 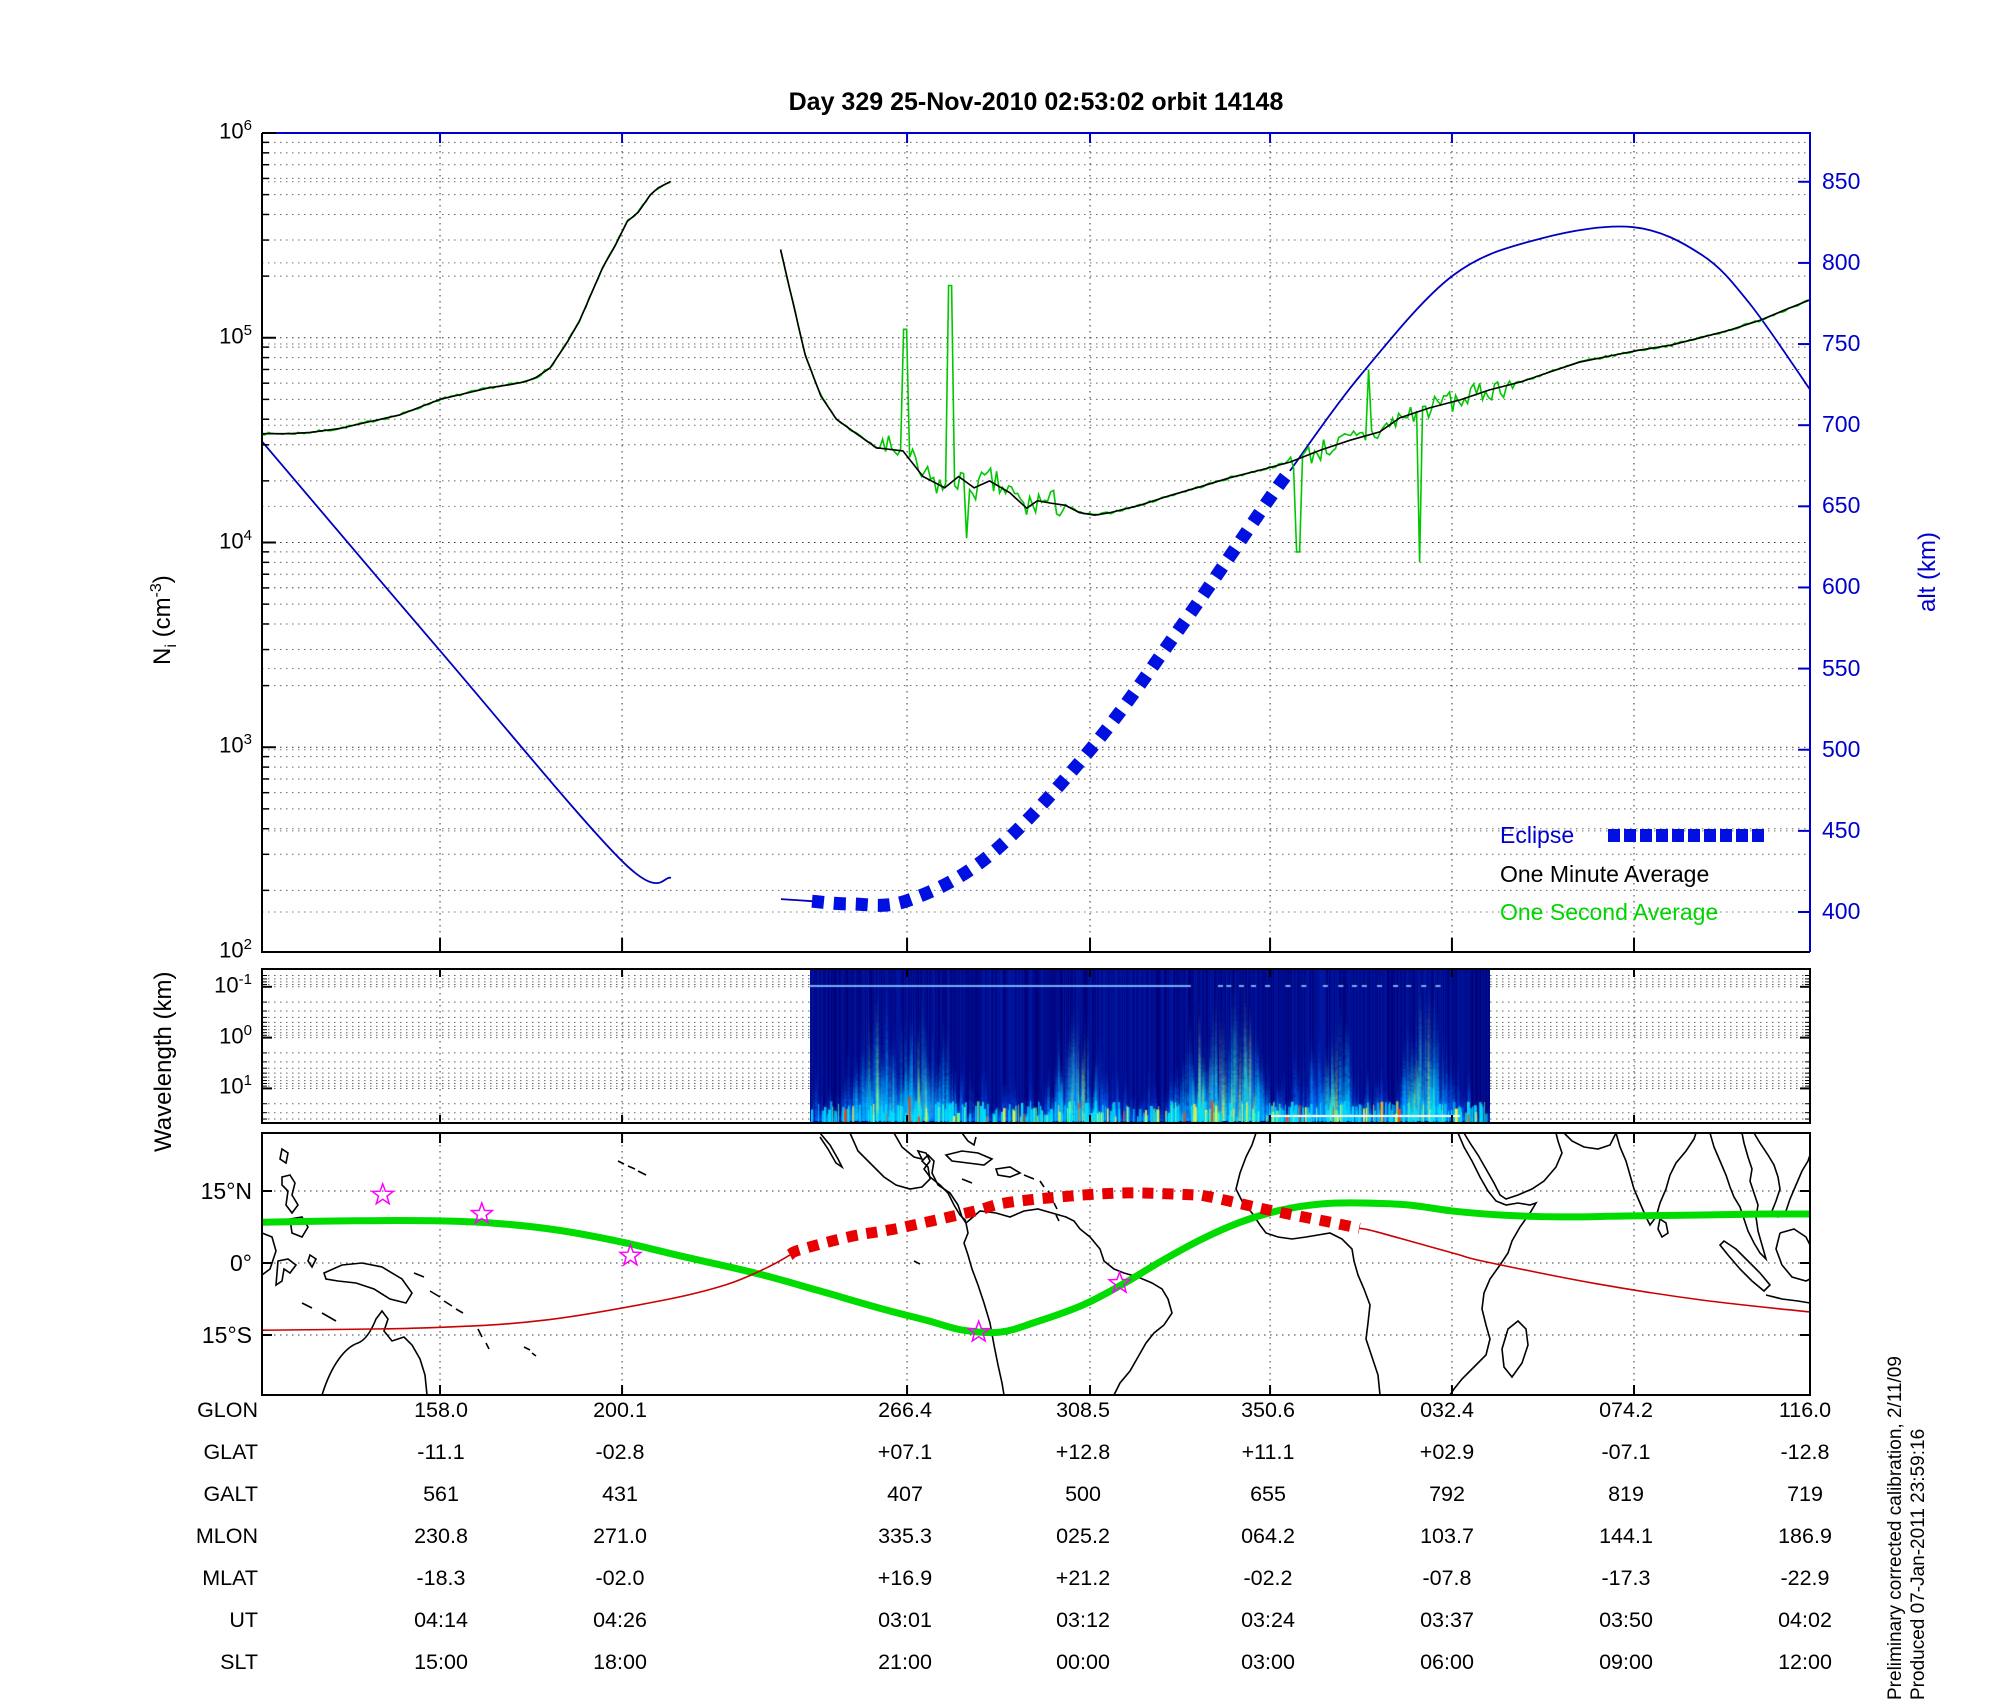 I want to click on alt-tick-label: 650, so click(x=1841, y=505).